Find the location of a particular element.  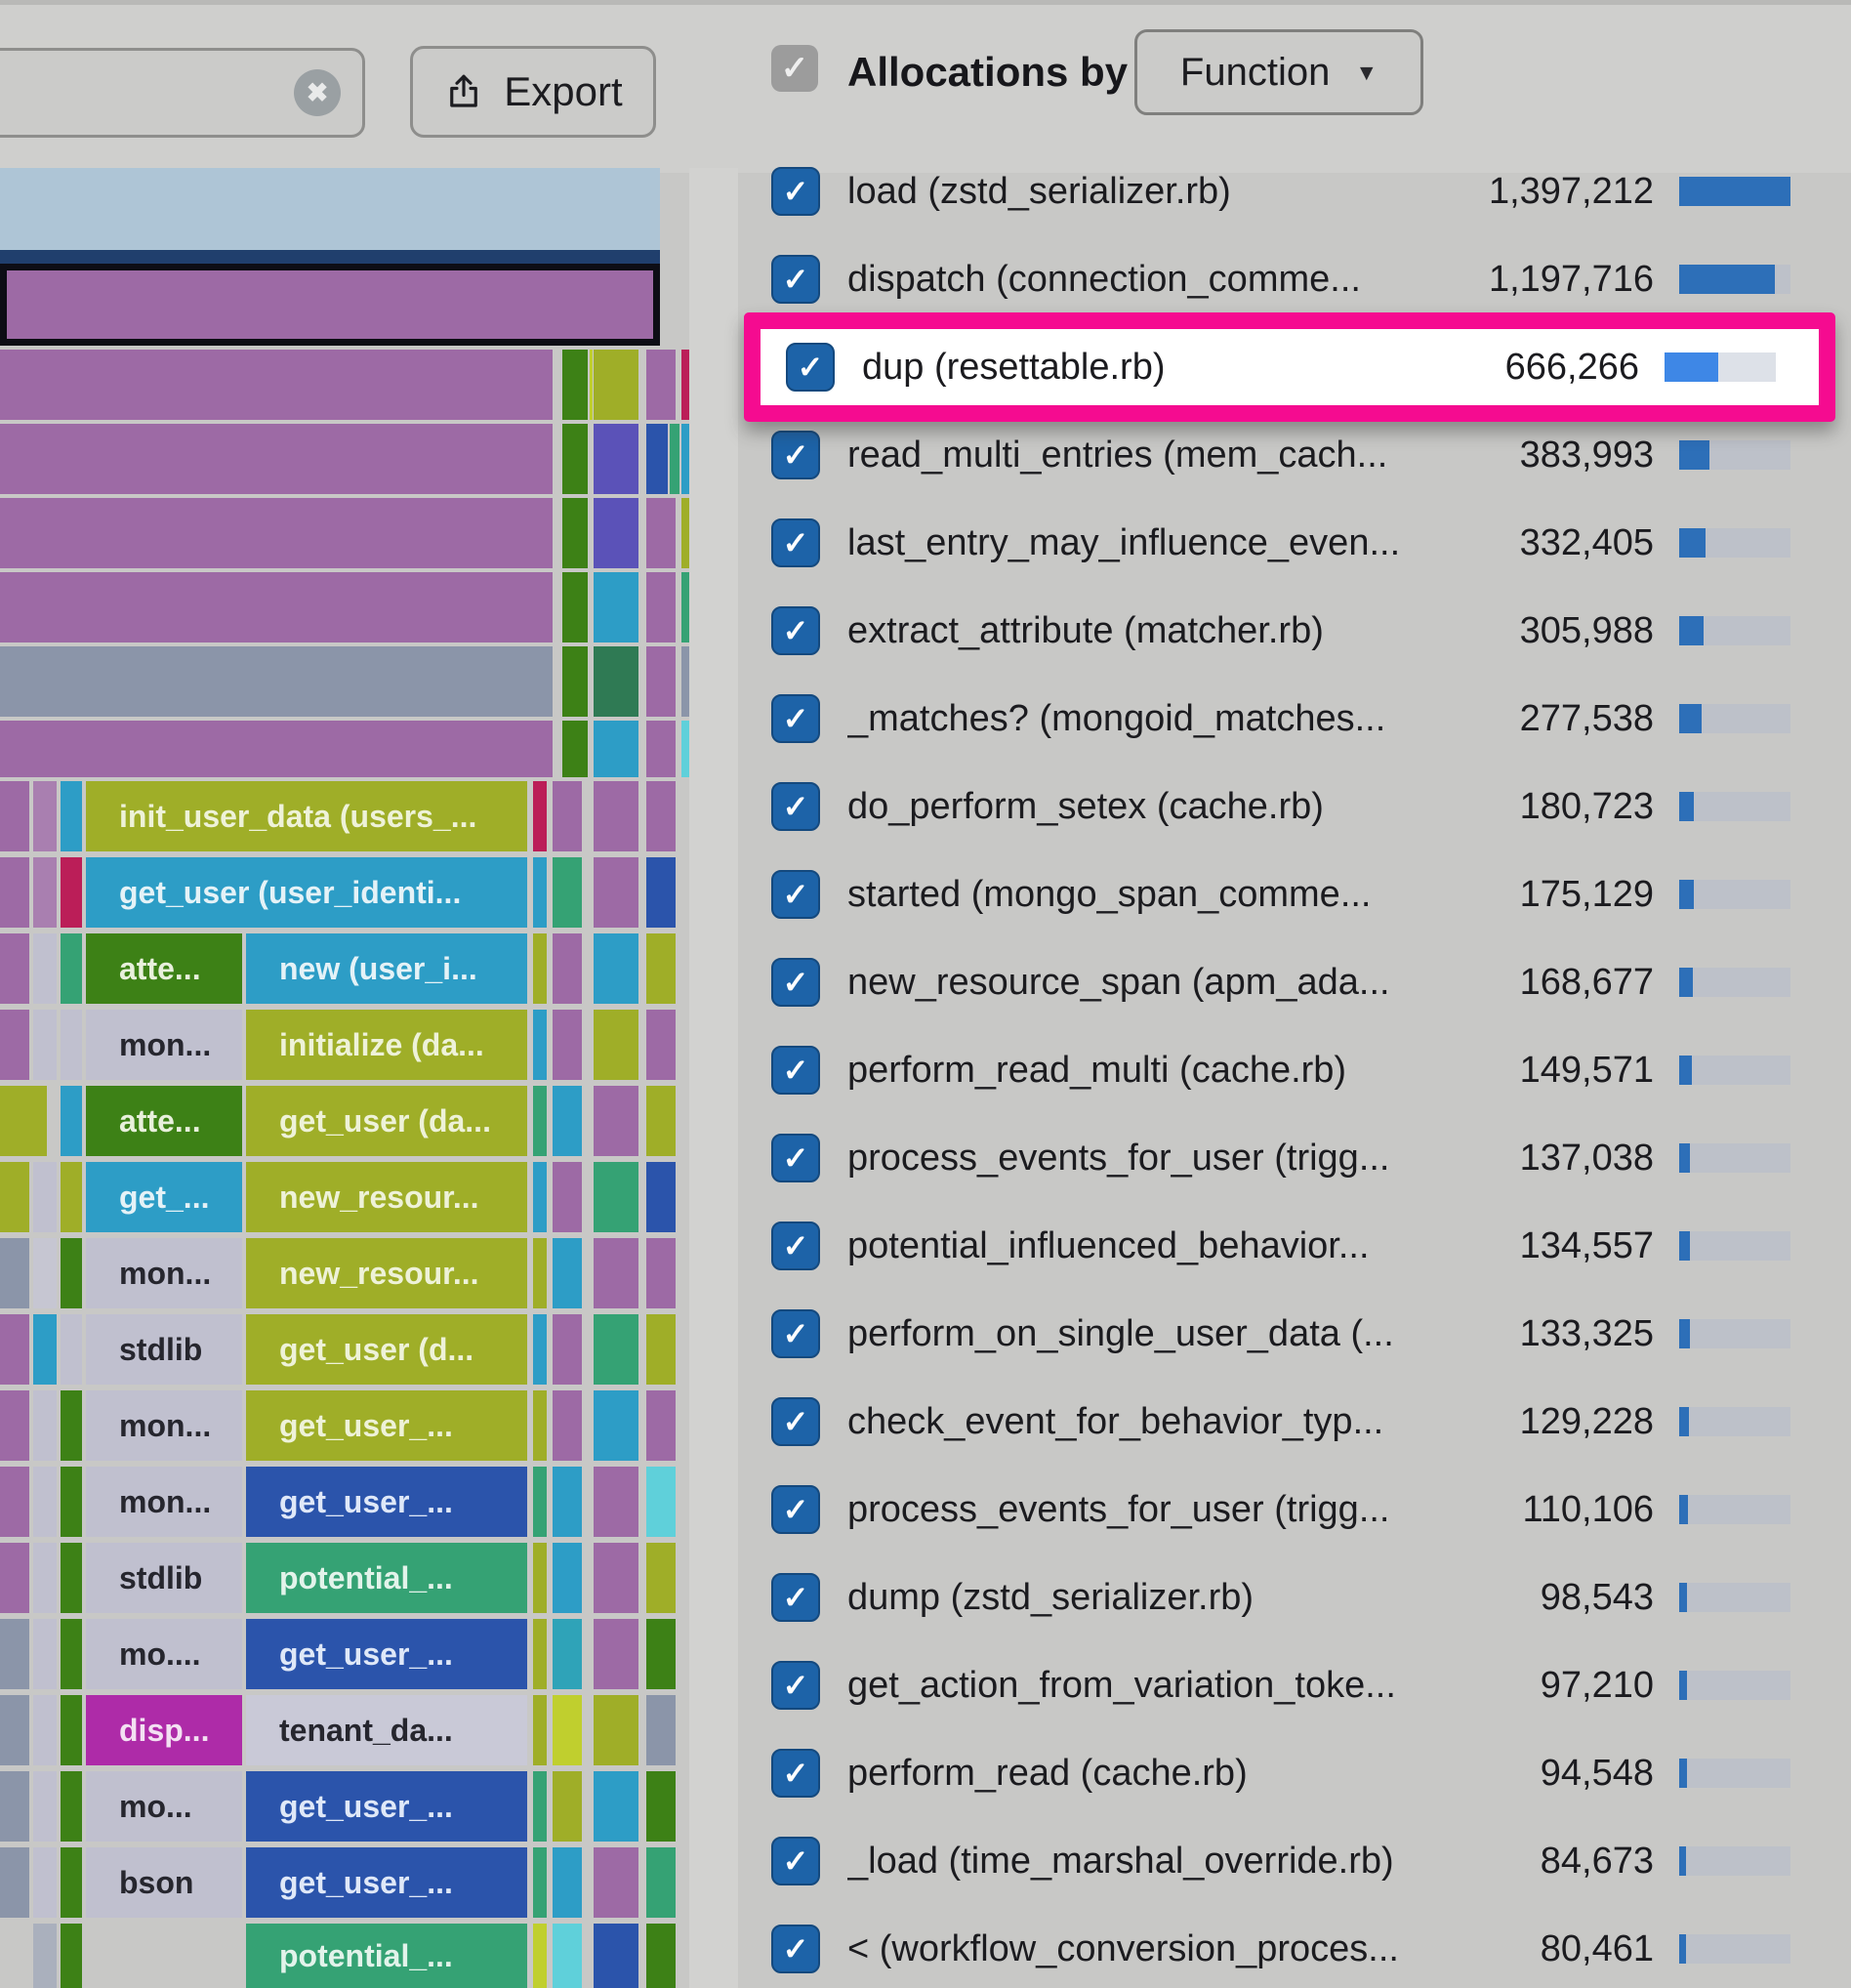

allocation-row: ✓ _matches? (mongoid_matches... 277,538 is located at coordinates (1294, 719).